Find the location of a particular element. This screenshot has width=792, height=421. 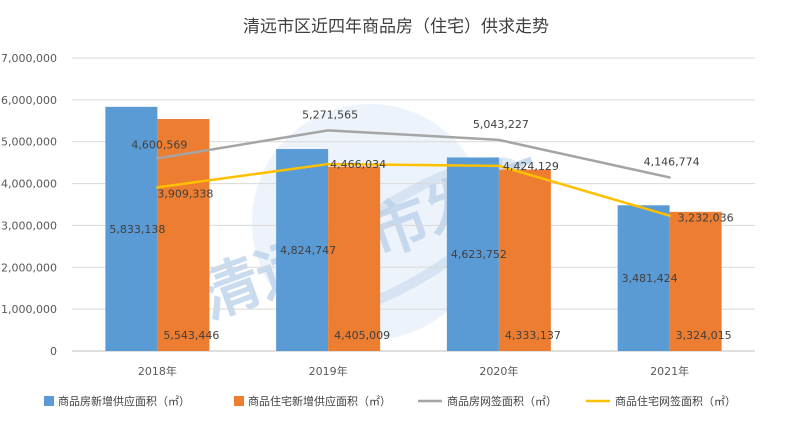

line-label: 4,424,129 is located at coordinates (531, 166).